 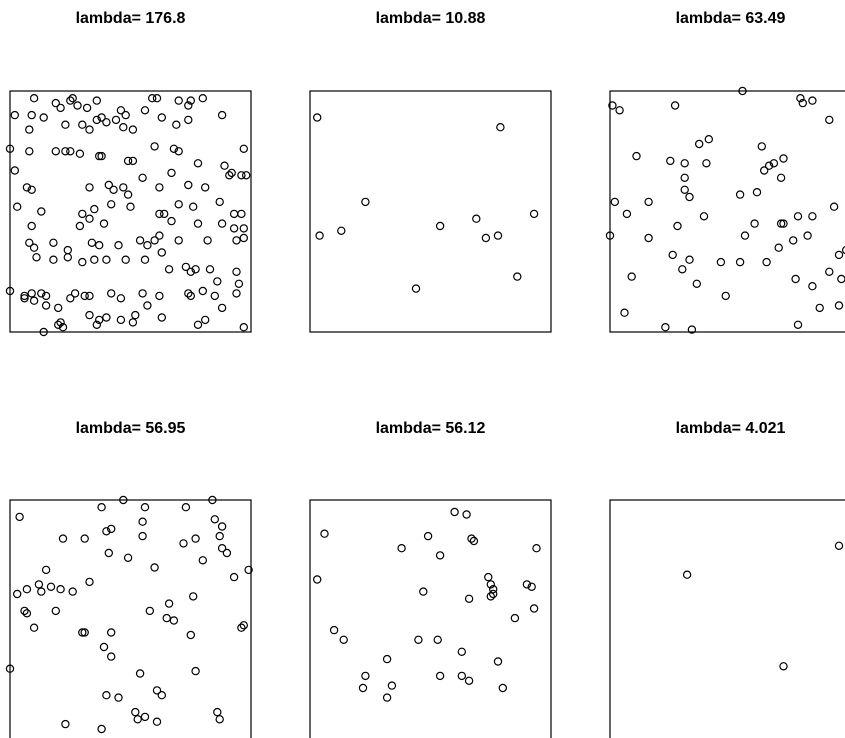 I want to click on panel-title: lambda= 63.49, so click(x=731, y=18).